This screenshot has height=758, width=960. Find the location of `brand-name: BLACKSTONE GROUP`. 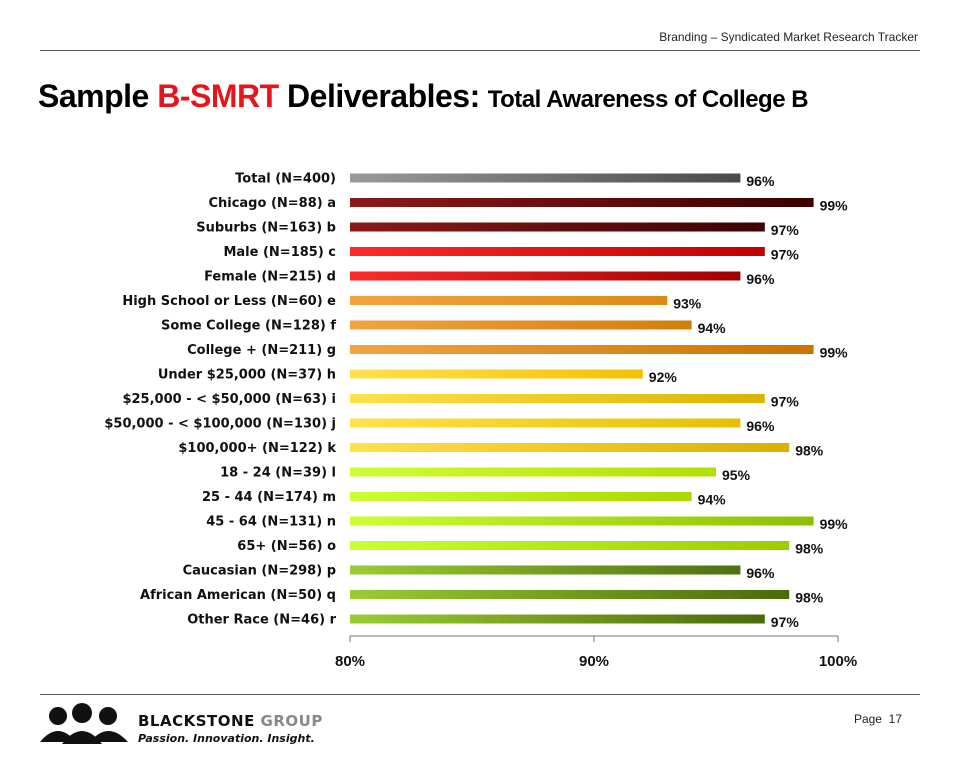

brand-name: BLACKSTONE GROUP is located at coordinates (230, 721).